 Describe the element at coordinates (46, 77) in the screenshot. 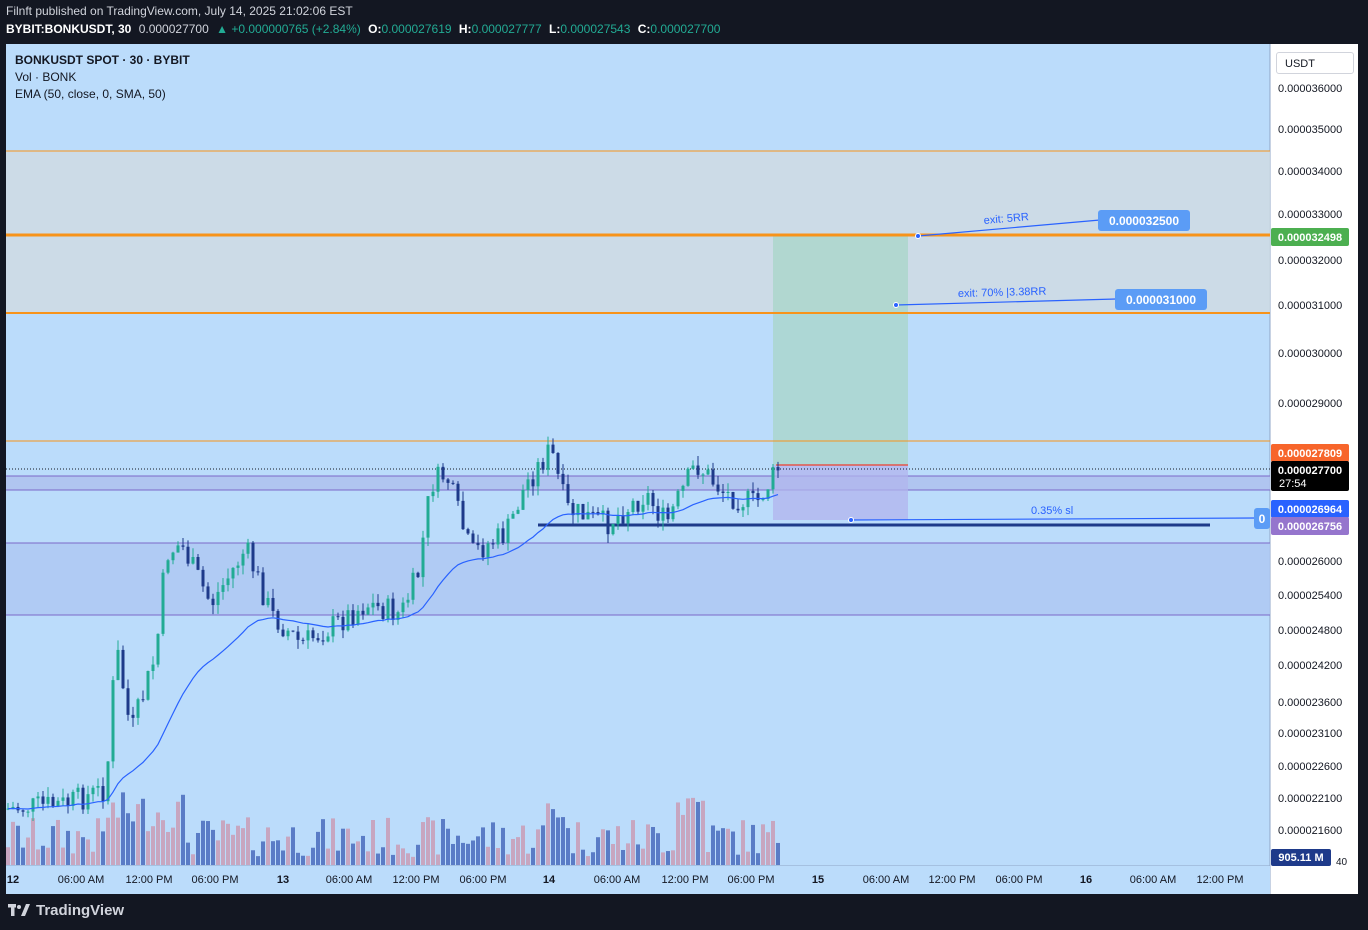

I see `legend-volume: Vol · BONK` at that location.